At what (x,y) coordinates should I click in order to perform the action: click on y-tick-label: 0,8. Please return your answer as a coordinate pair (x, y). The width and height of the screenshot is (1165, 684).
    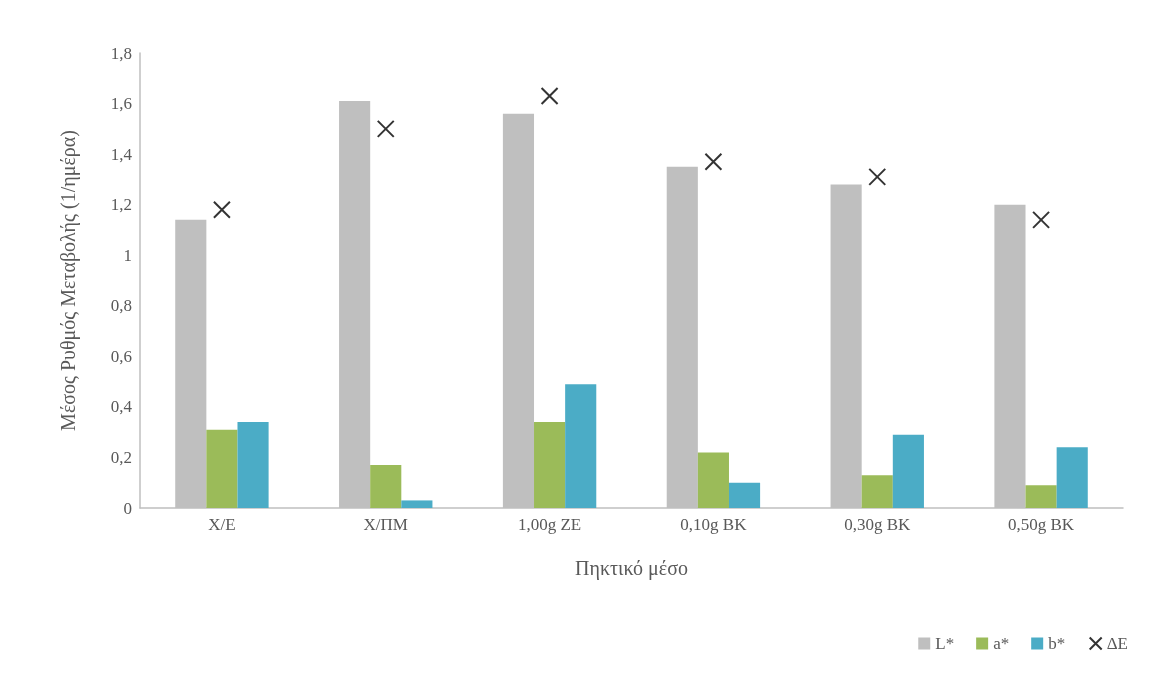
    Looking at the image, I should click on (121, 306).